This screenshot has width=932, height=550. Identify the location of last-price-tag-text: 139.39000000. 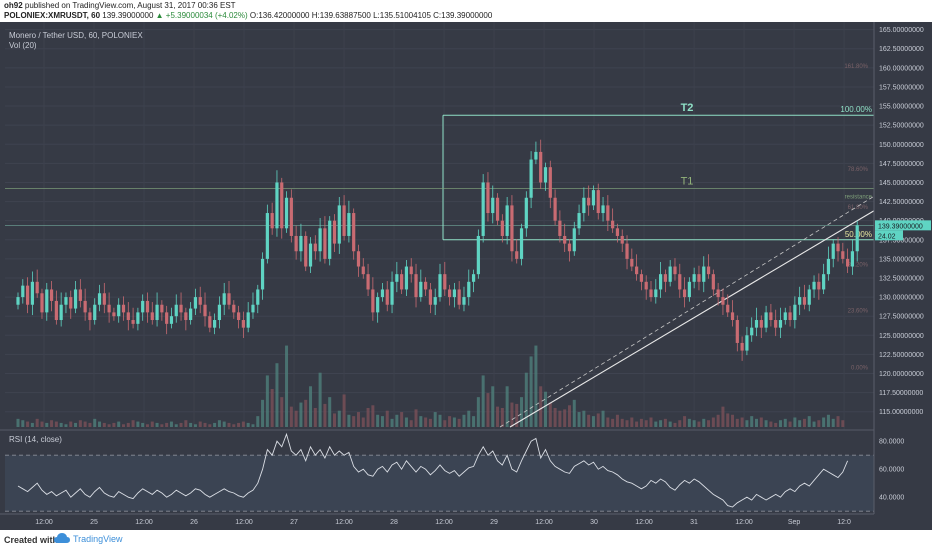
(900, 226).